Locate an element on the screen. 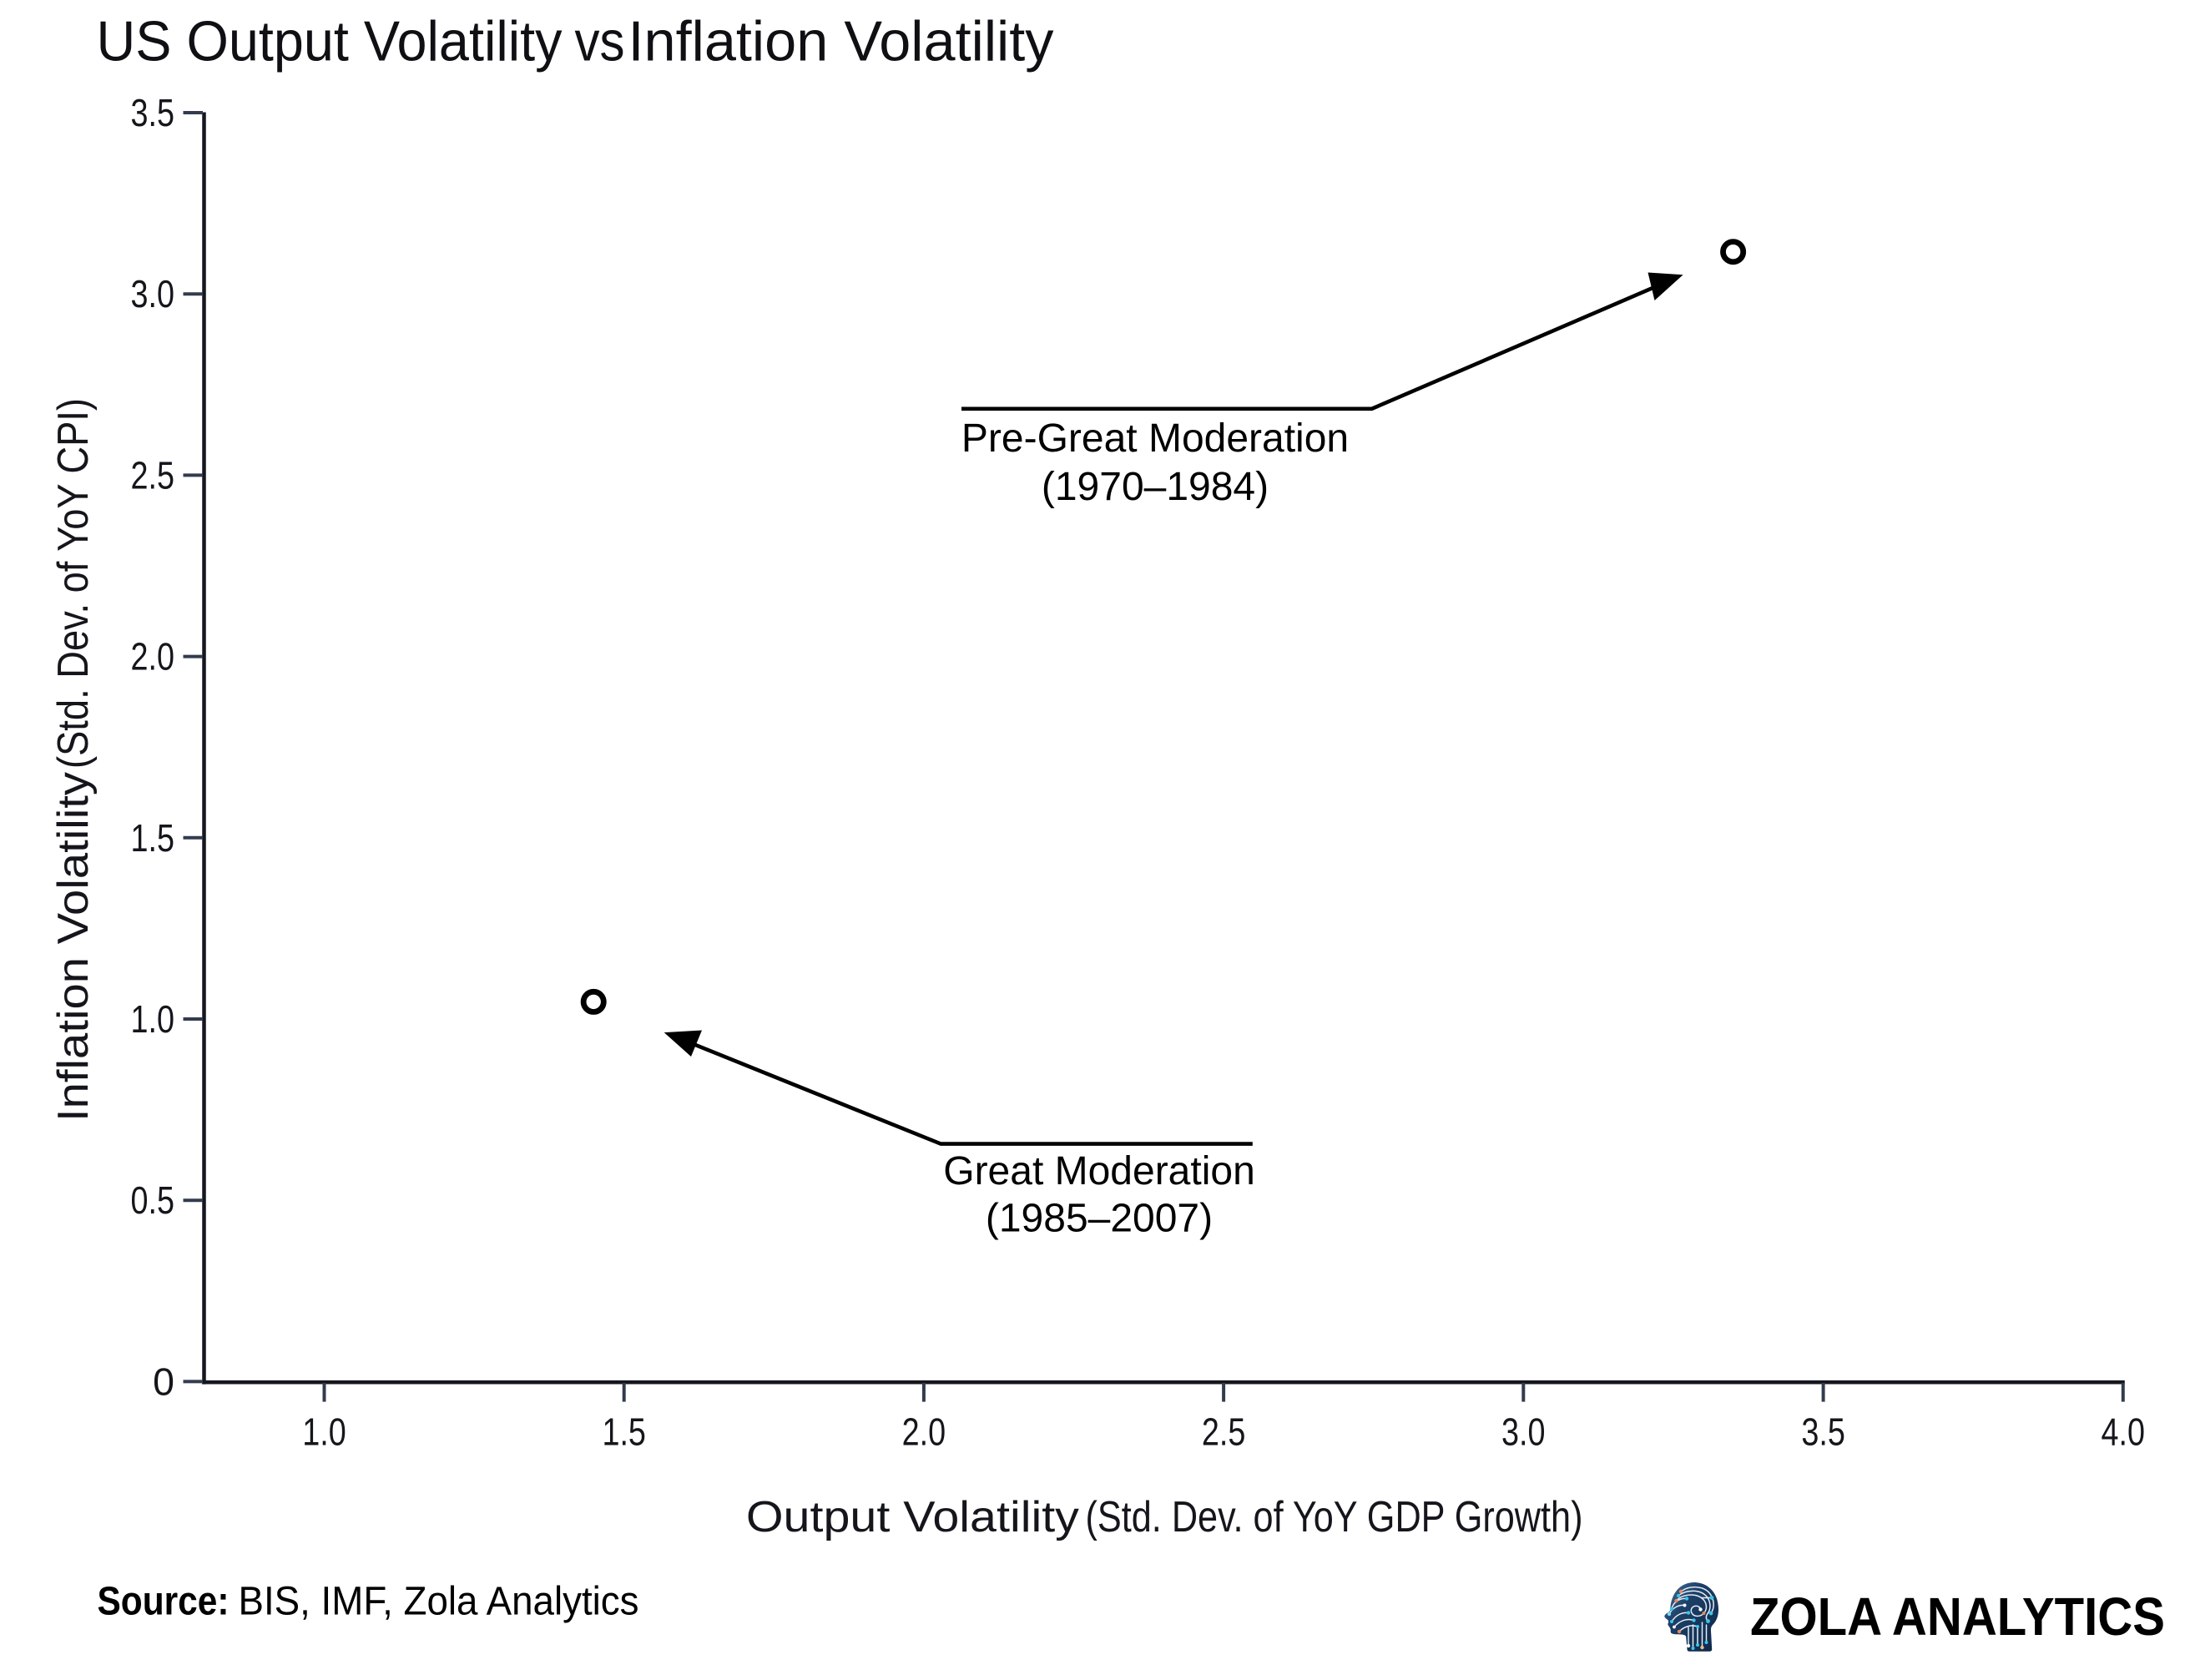 The height and width of the screenshot is (1680, 2190). svg-text: US Output Volatility is located at coordinates (330, 42).